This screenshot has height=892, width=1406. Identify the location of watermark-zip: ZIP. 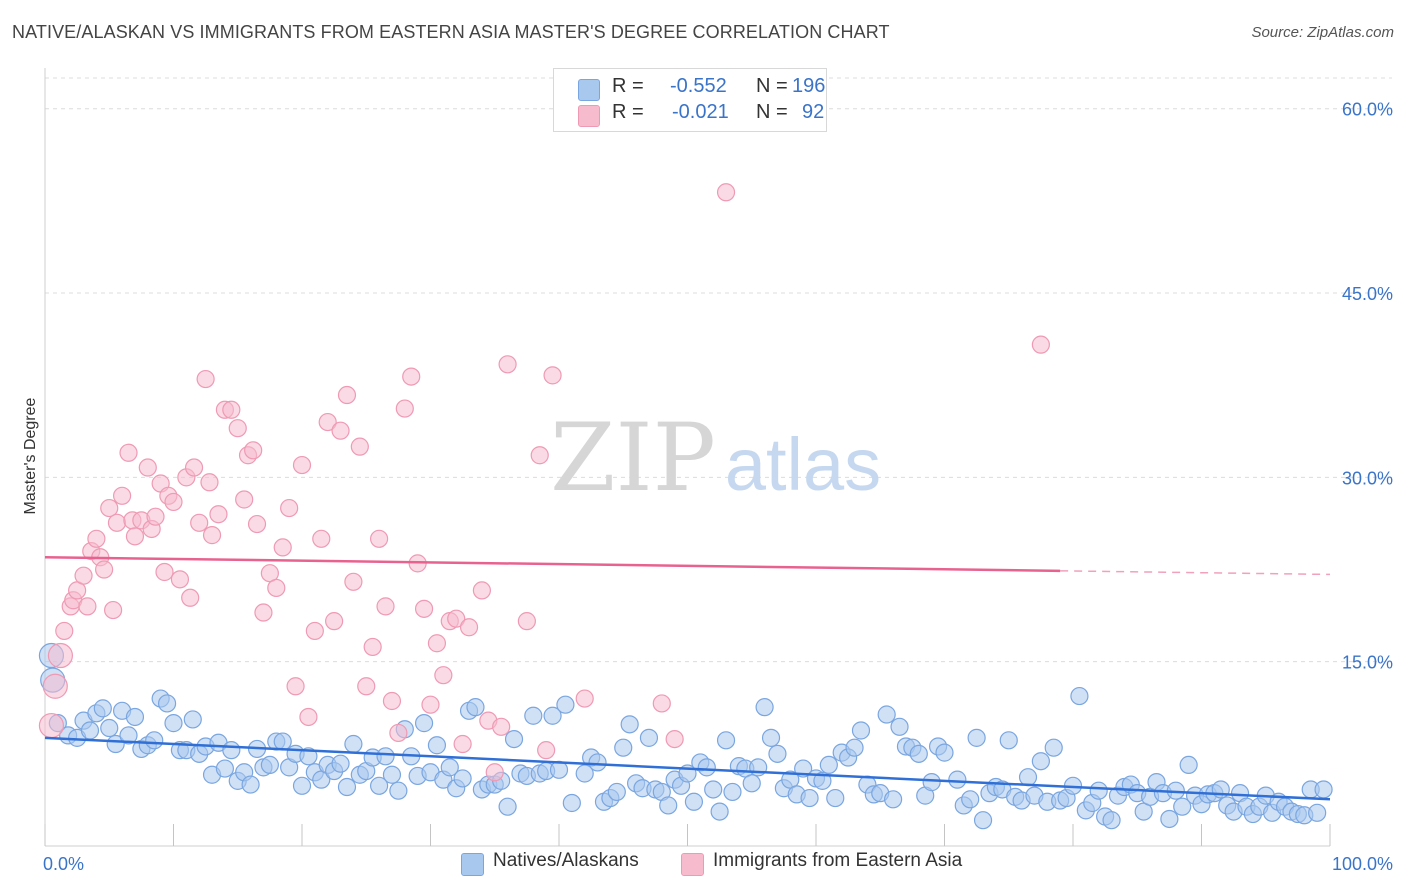
(633, 458).